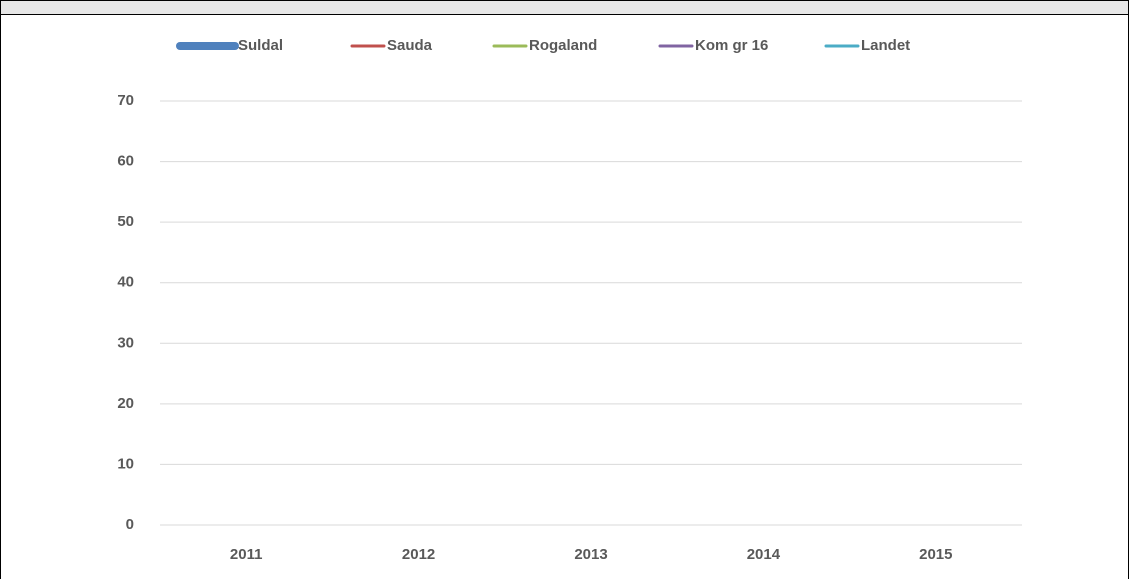 The image size is (1129, 579). Describe the element at coordinates (125, 282) in the screenshot. I see `y-tick-label: 40` at that location.